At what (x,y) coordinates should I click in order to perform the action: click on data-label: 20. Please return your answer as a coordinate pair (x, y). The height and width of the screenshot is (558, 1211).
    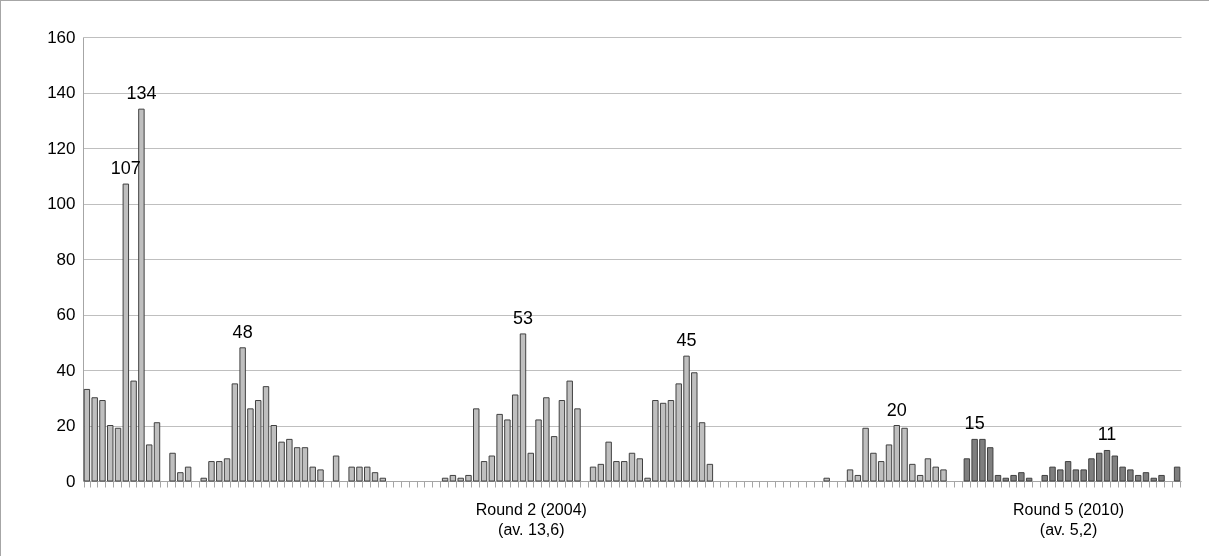
    Looking at the image, I should click on (896, 409).